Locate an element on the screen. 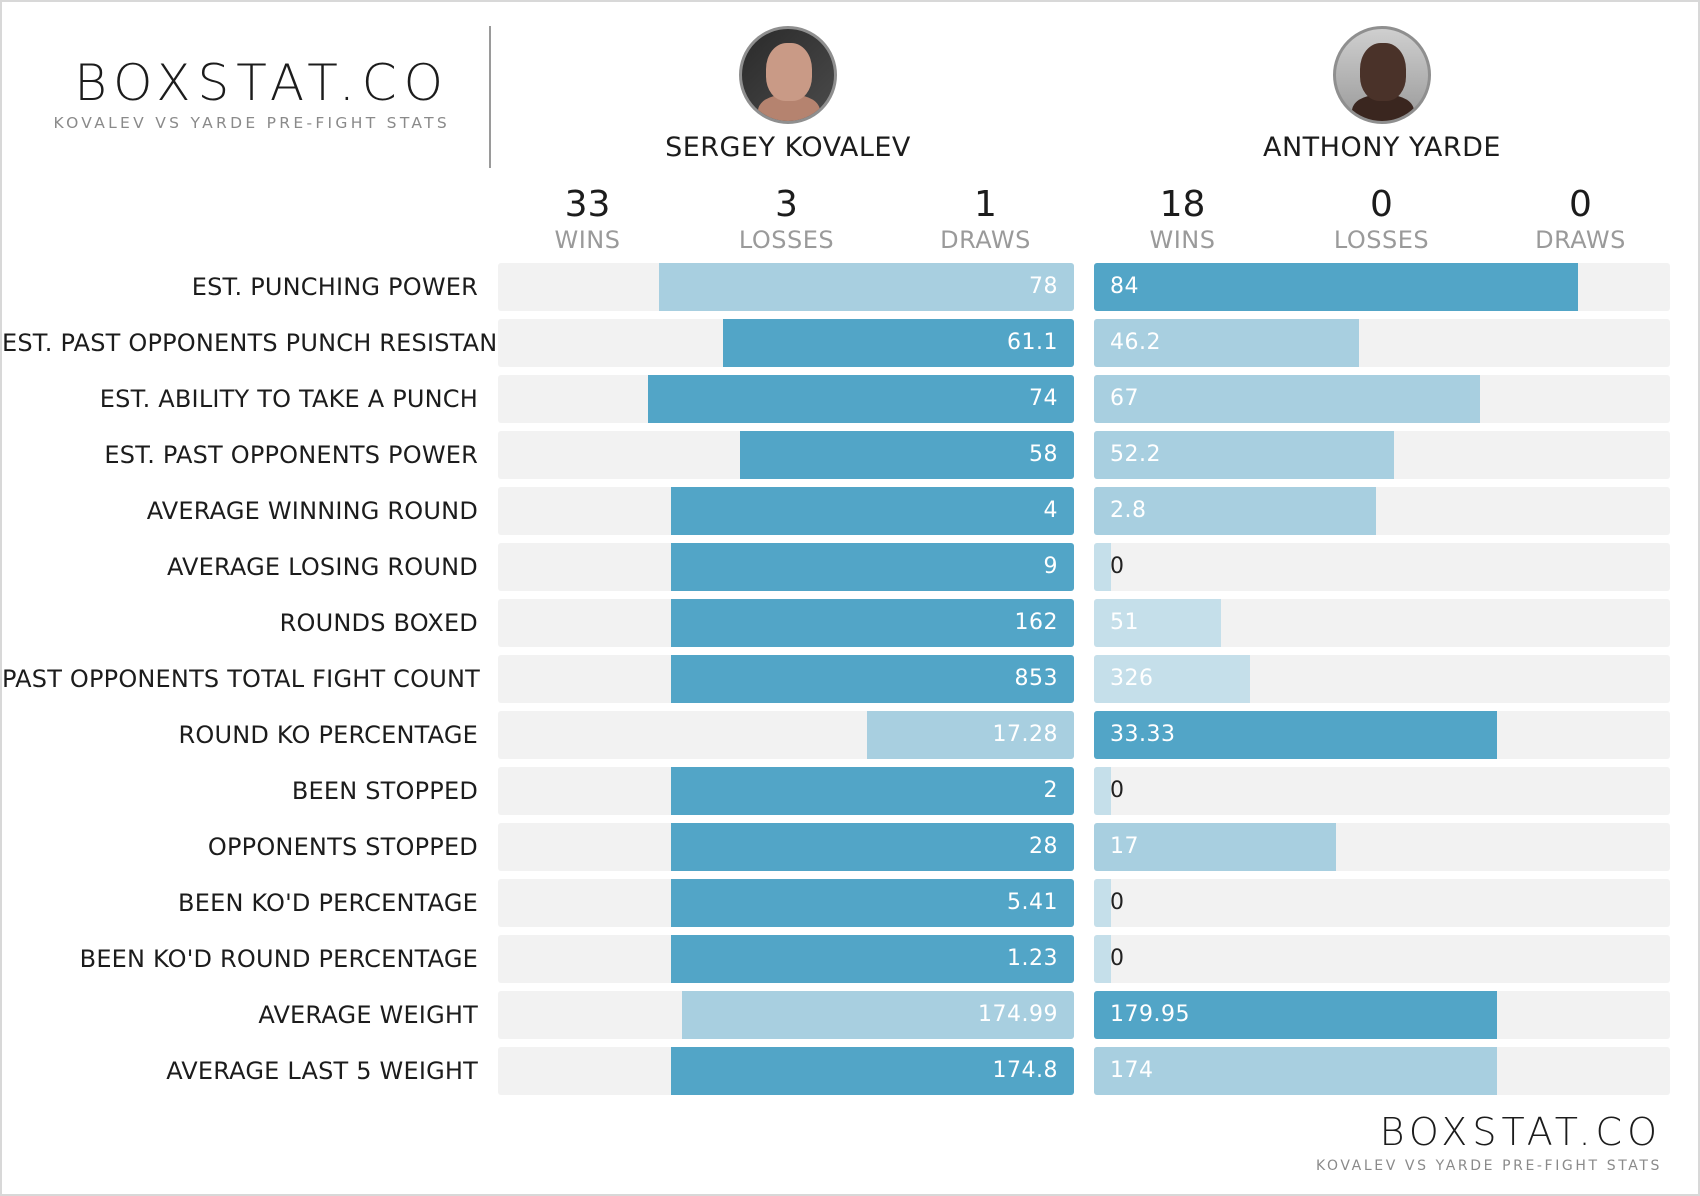  bar-track: 46.2 is located at coordinates (1382, 343).